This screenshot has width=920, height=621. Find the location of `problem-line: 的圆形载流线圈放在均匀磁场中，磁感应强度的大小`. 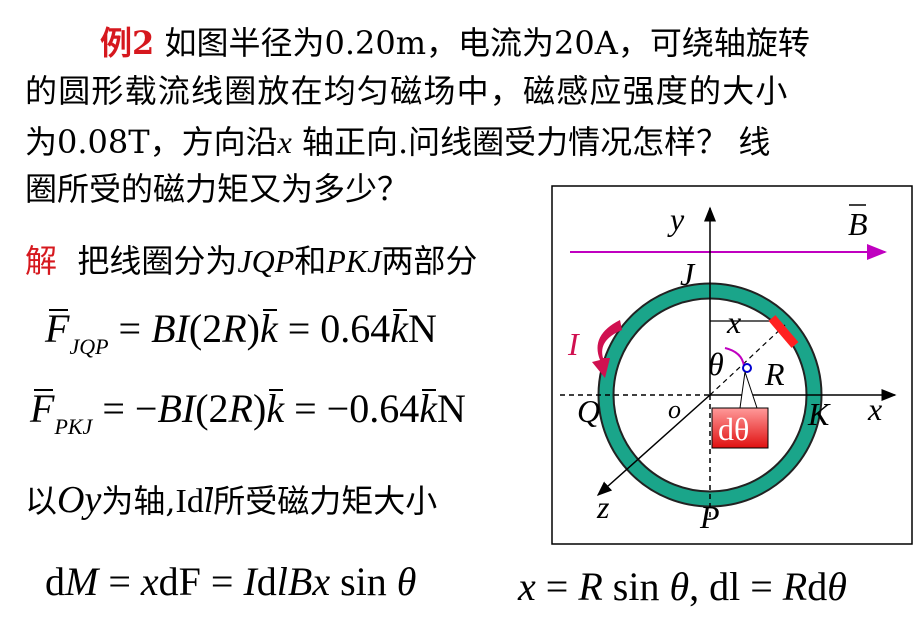

problem-line: 的圆形载流线圈放在均匀磁场中，磁感应强度的大小 is located at coordinates (407, 89).